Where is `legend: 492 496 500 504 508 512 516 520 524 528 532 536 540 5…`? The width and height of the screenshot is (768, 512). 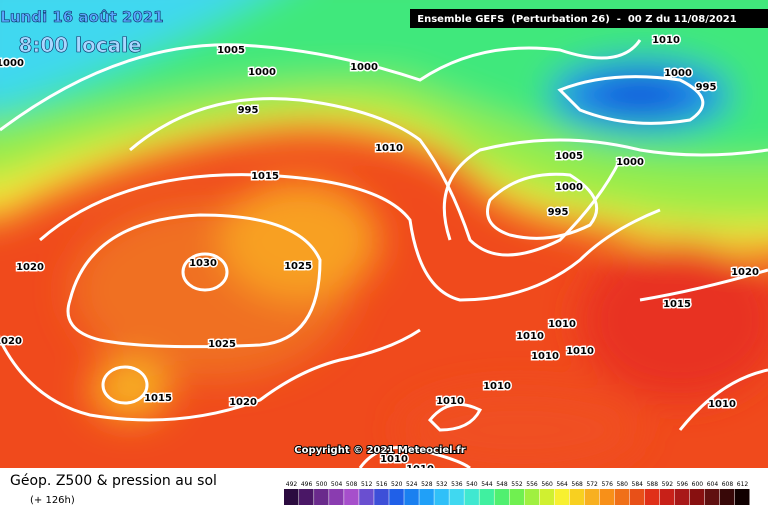 legend: 492 496 500 504 508 512 516 520 524 528 532 536 540 5… is located at coordinates (517, 493).